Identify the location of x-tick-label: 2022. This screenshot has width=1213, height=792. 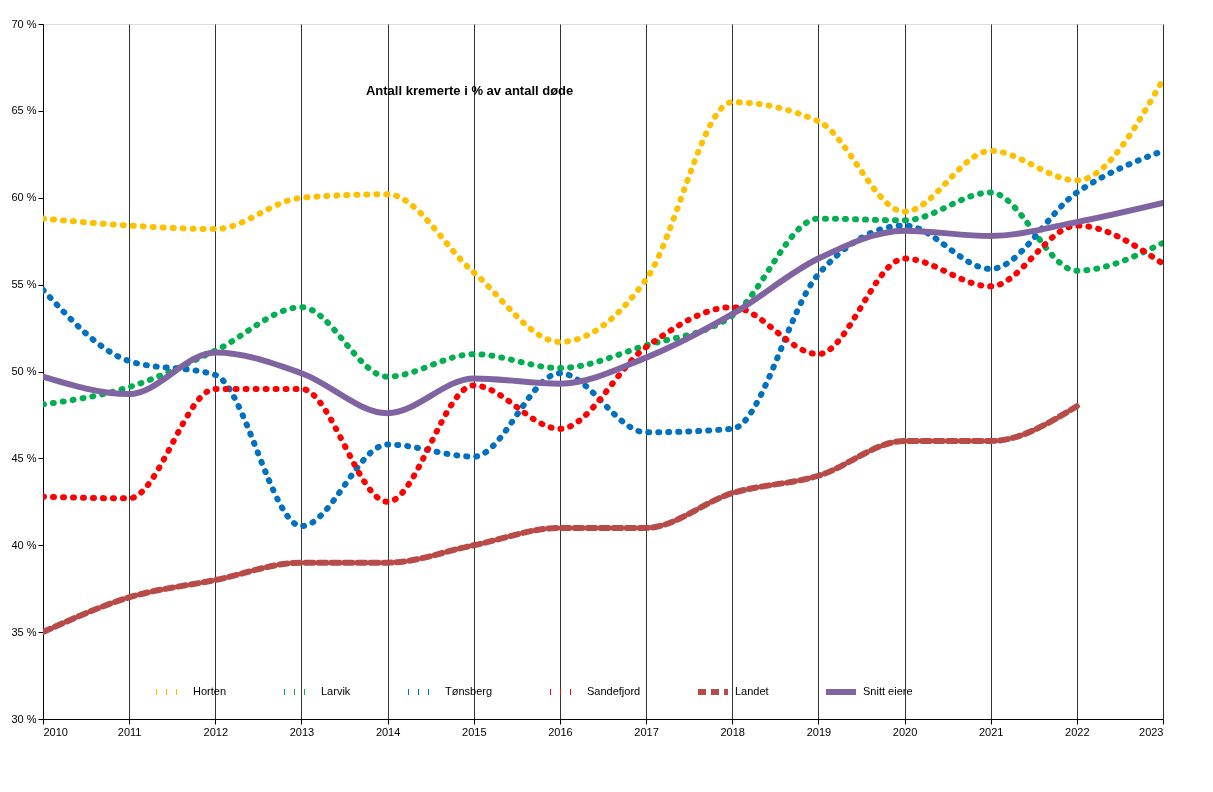
(1077, 731).